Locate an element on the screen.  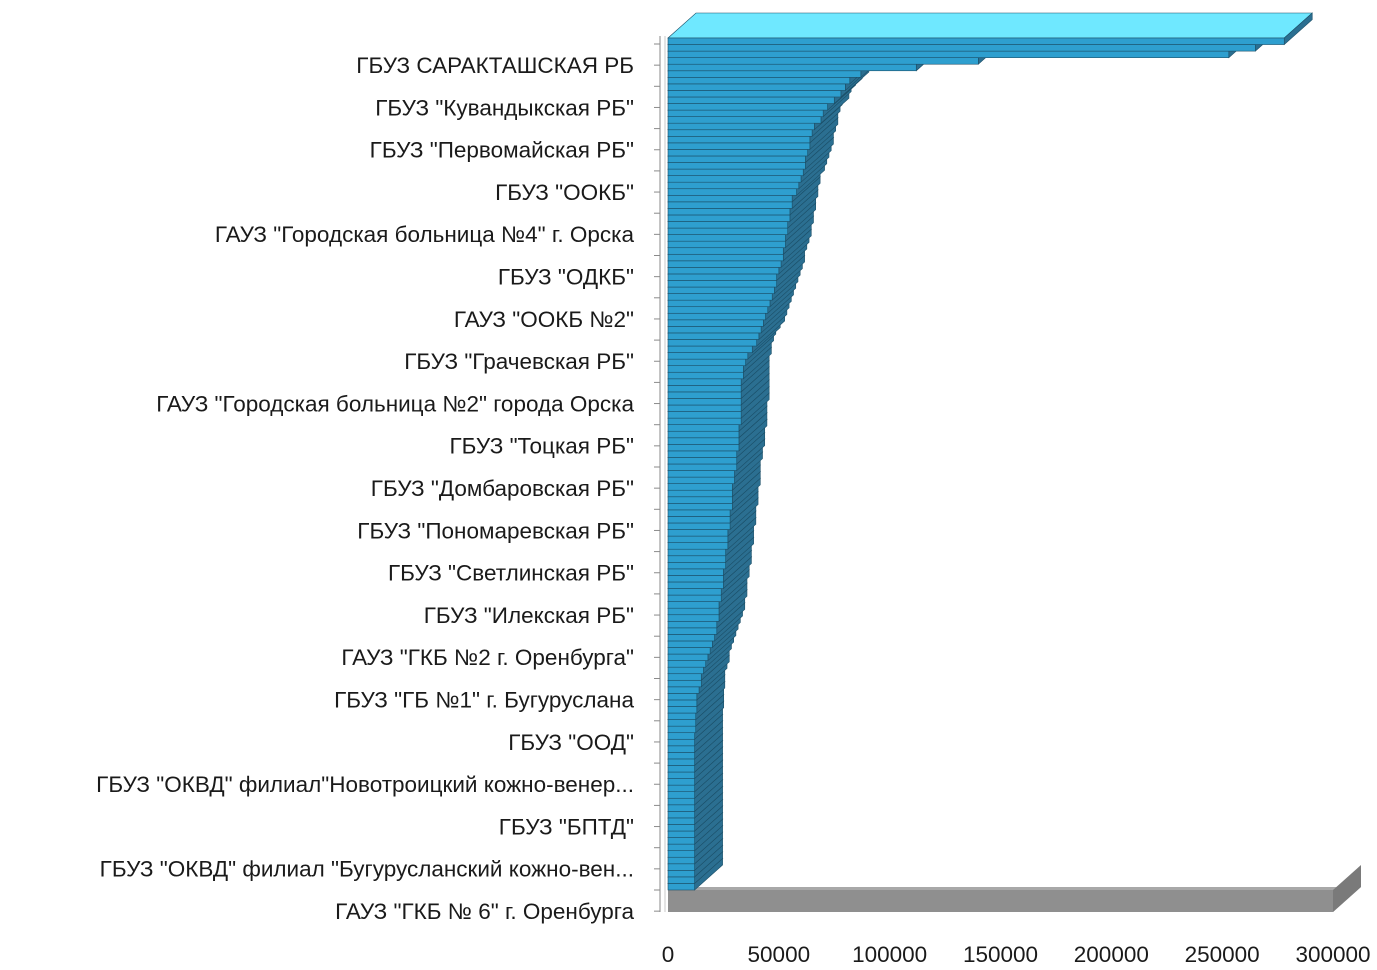
floor-side is located at coordinates (1347, 888).